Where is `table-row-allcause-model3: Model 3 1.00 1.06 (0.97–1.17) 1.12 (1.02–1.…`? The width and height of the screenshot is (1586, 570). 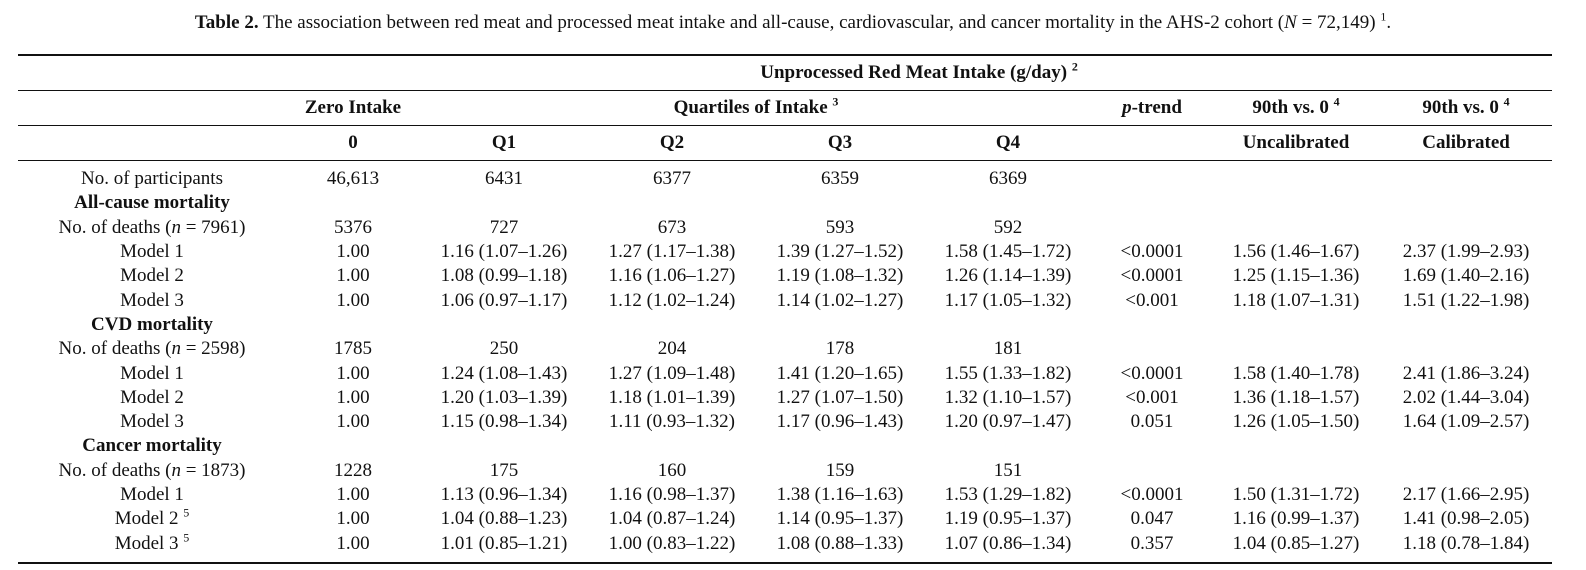 table-row-allcause-model3: Model 3 1.00 1.06 (0.97–1.17) 1.12 (1.02–1.… is located at coordinates (785, 300).